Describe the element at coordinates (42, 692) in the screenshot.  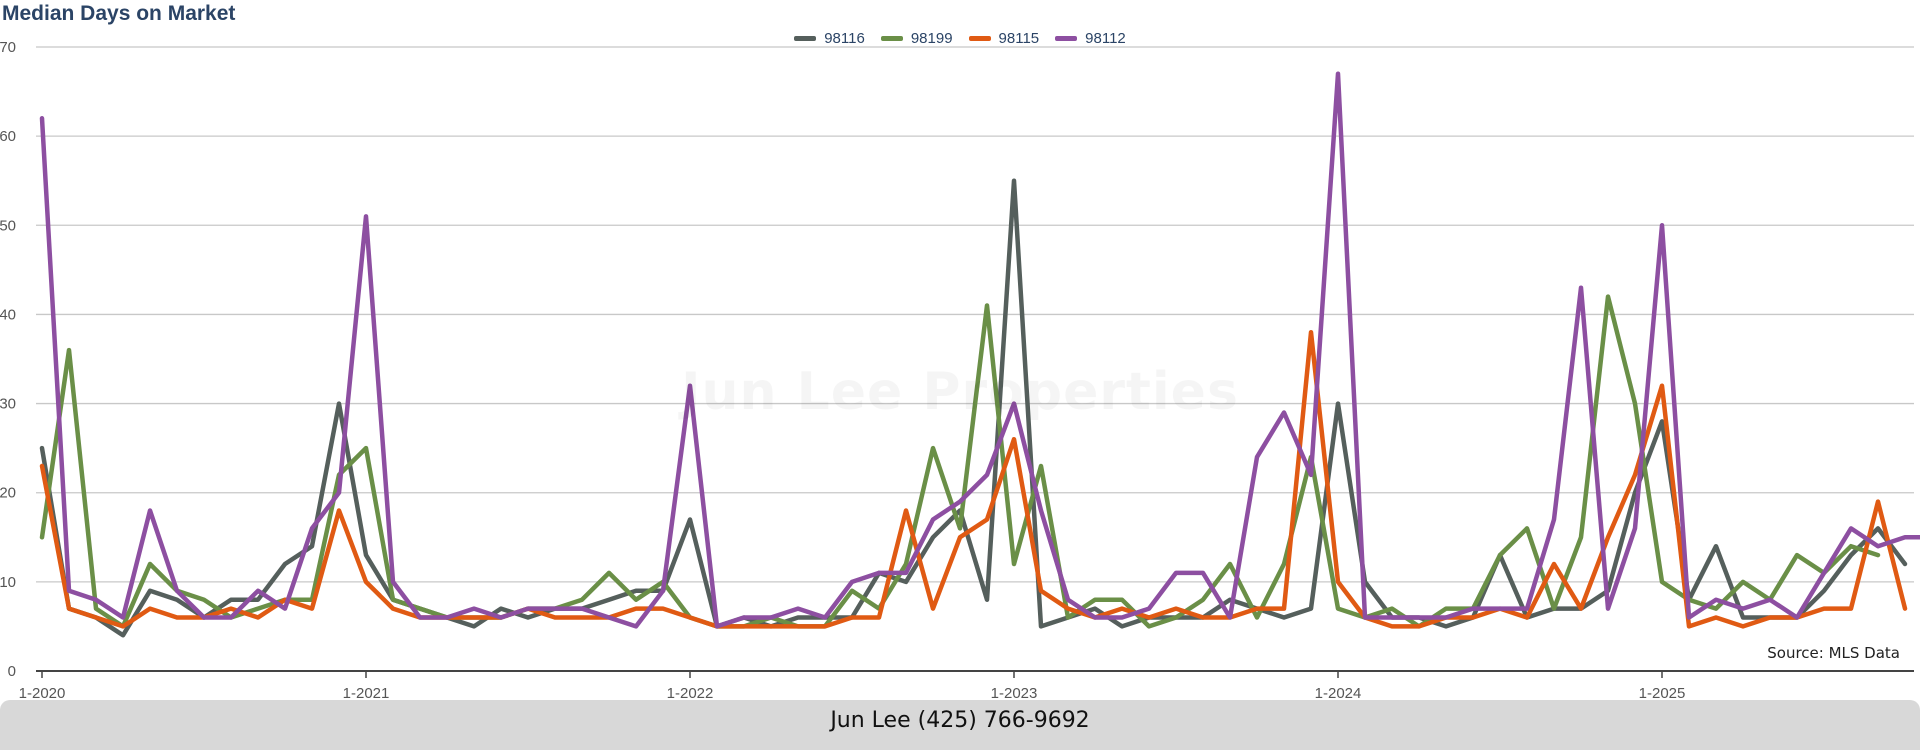
I see `x-tick-label: 1-2020` at that location.